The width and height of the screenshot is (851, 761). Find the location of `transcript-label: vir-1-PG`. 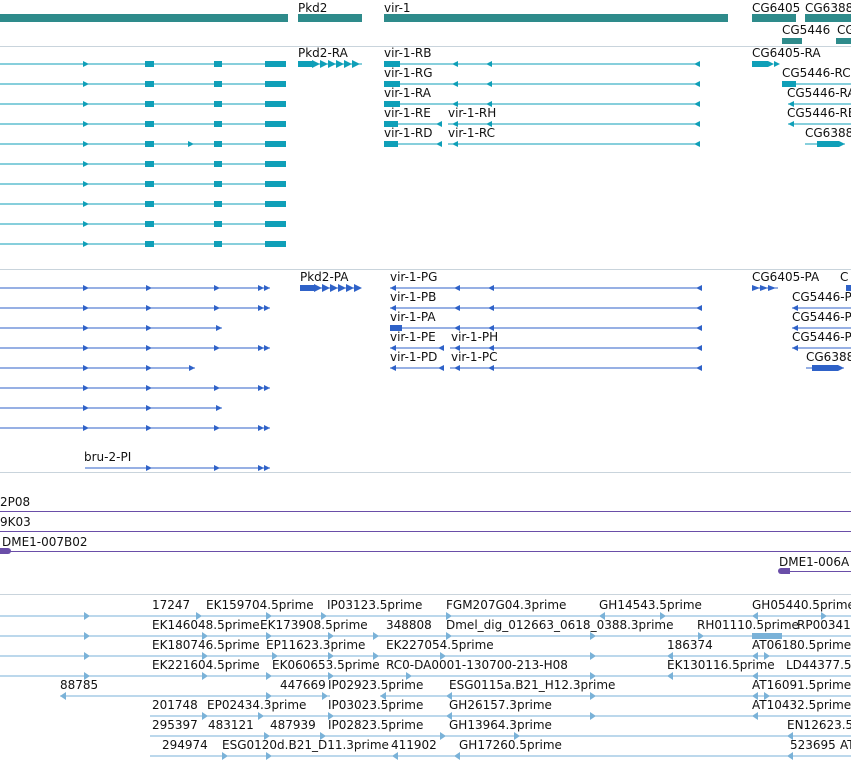

transcript-label: vir-1-PG is located at coordinates (414, 277).